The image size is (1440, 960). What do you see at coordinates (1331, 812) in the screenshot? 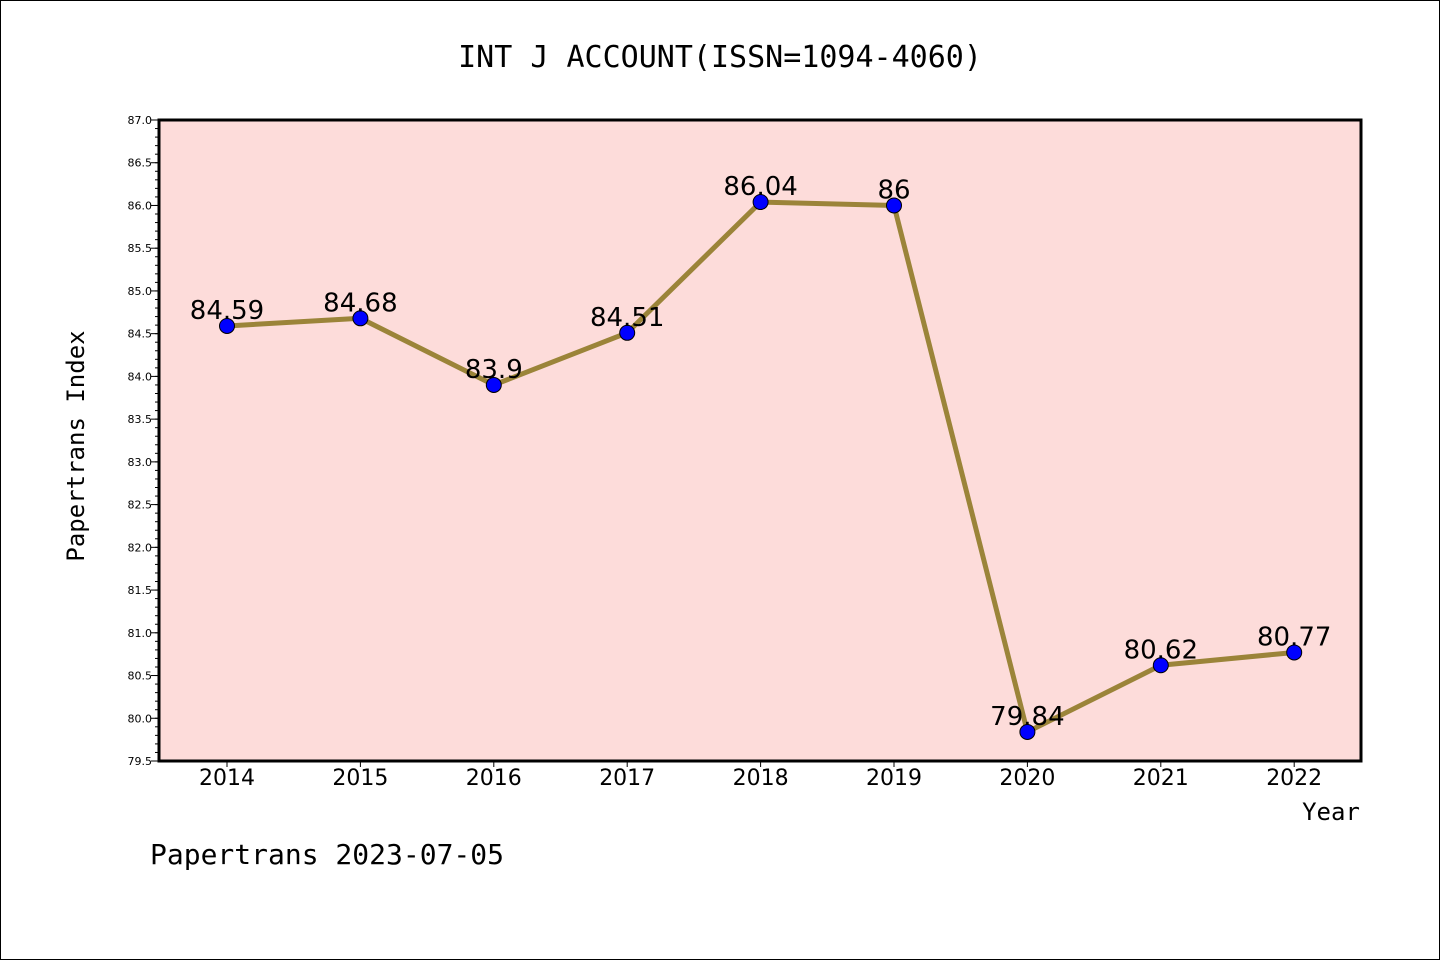
I see `x-axis-label: Year` at bounding box center [1331, 812].